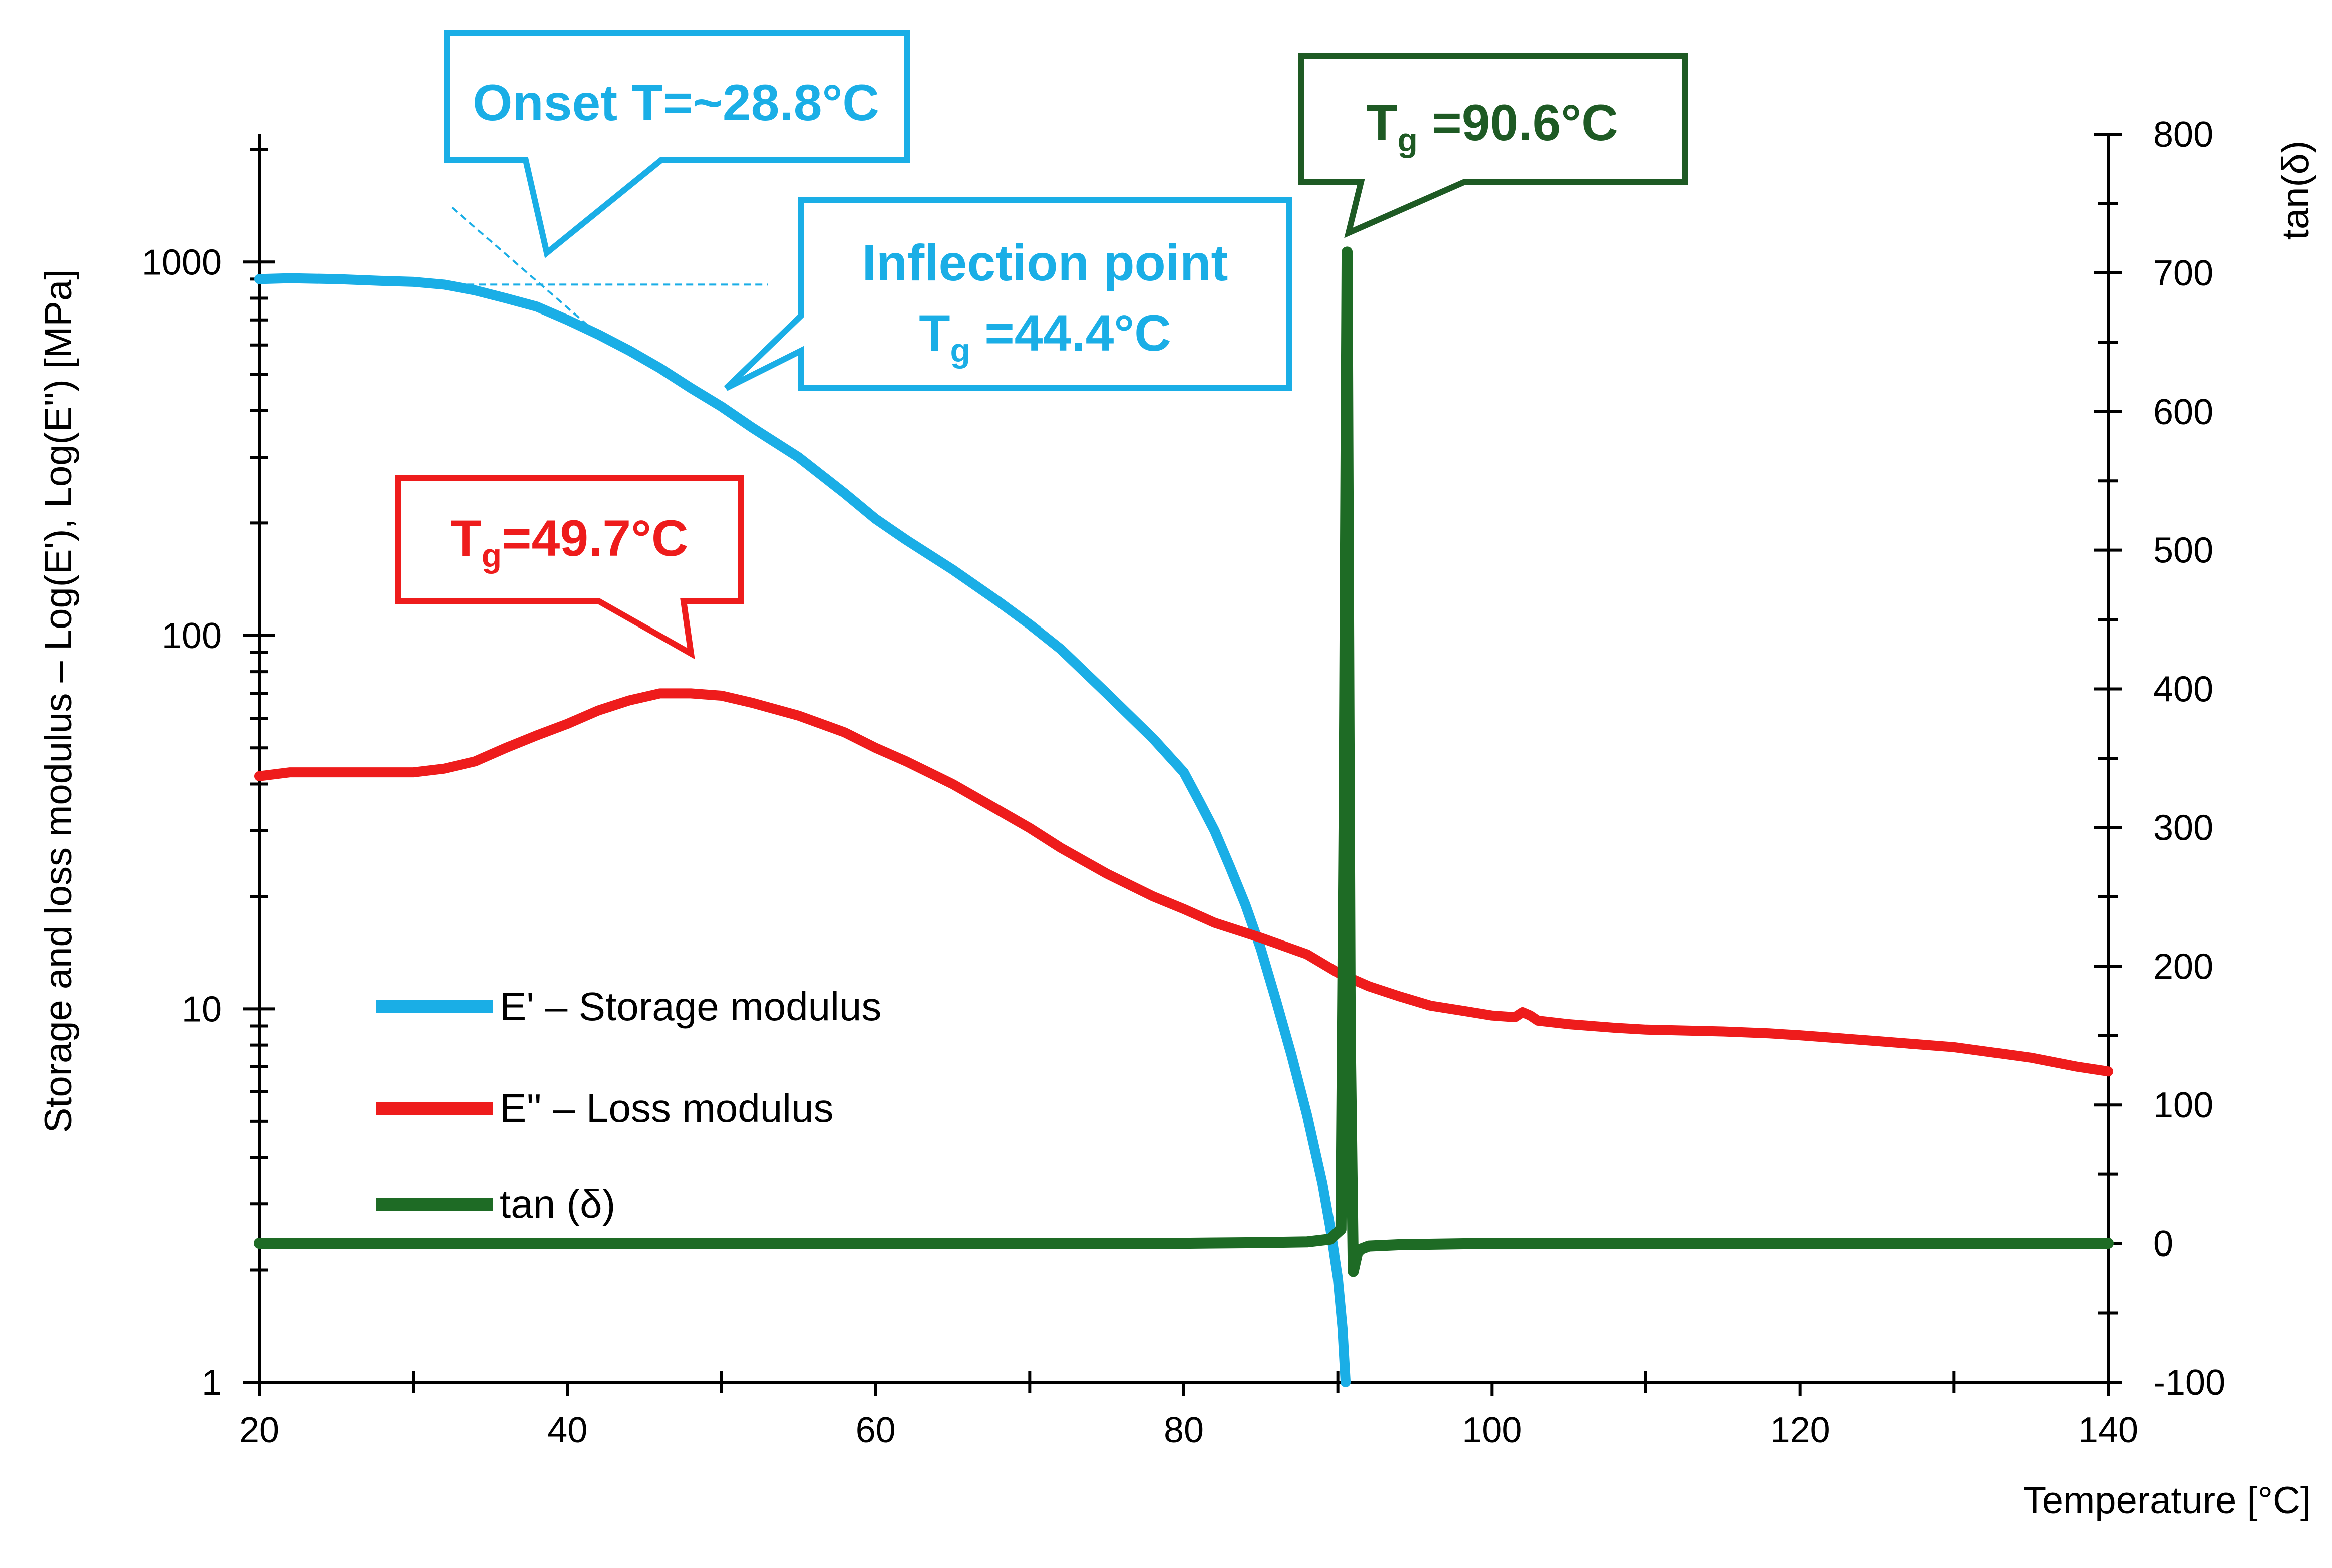  I want to click on callout-loss-tg: Tg=49.7°C, so click(569, 567).